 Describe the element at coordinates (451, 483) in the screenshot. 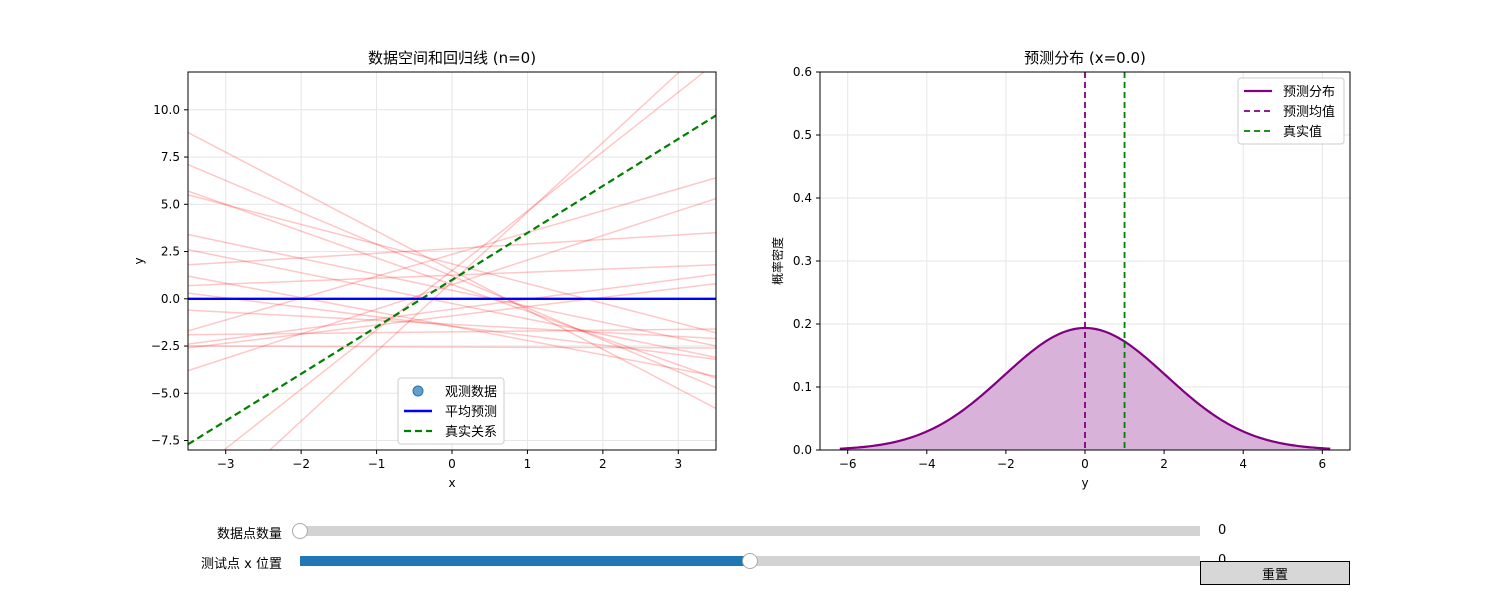

I see `regression-x-label: x` at that location.